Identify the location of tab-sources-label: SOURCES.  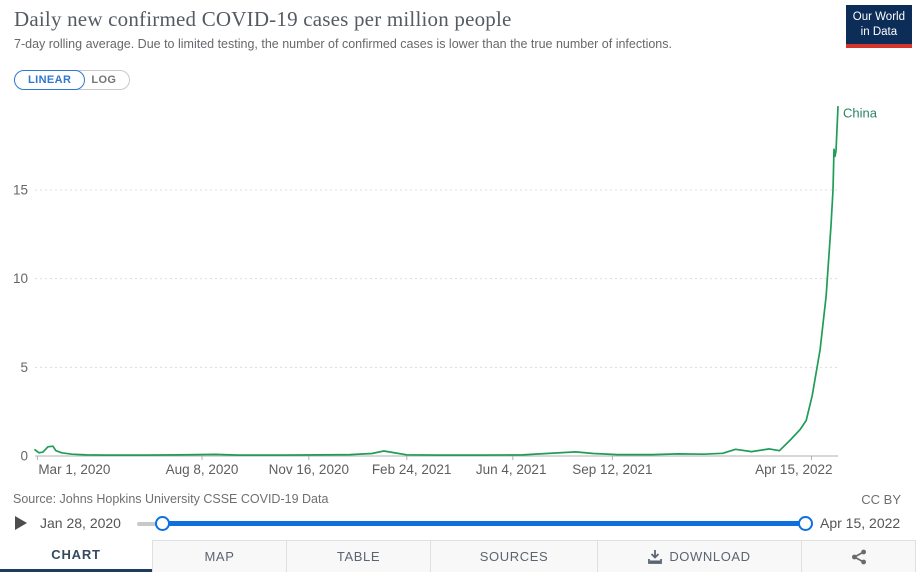
(514, 556).